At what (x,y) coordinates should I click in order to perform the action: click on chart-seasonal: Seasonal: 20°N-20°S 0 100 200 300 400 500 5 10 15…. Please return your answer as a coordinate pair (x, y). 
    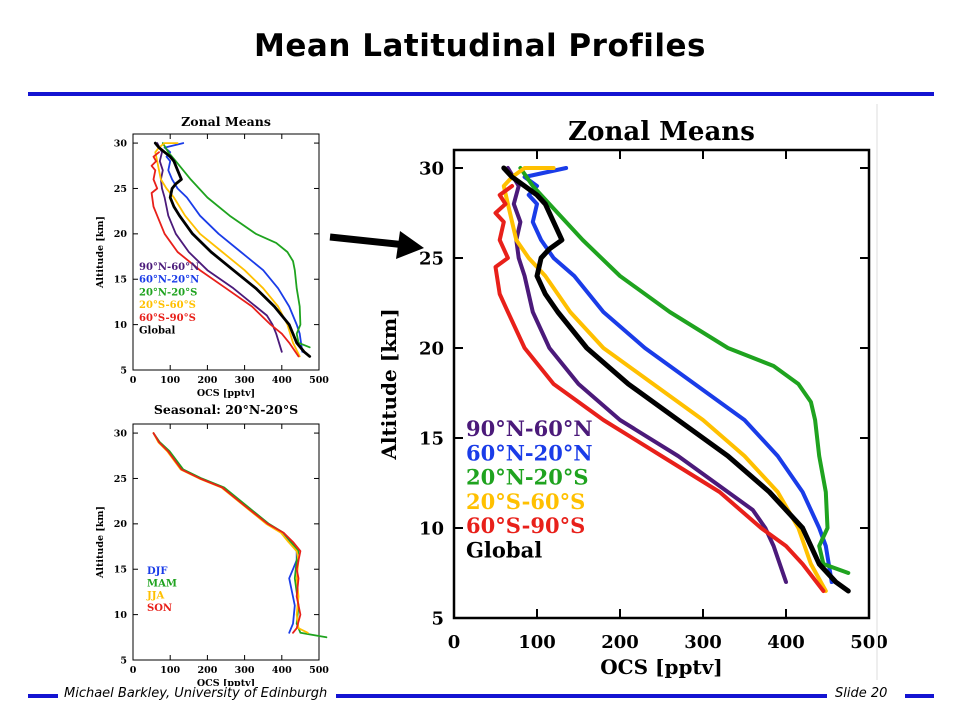
    Looking at the image, I should click on (212, 545).